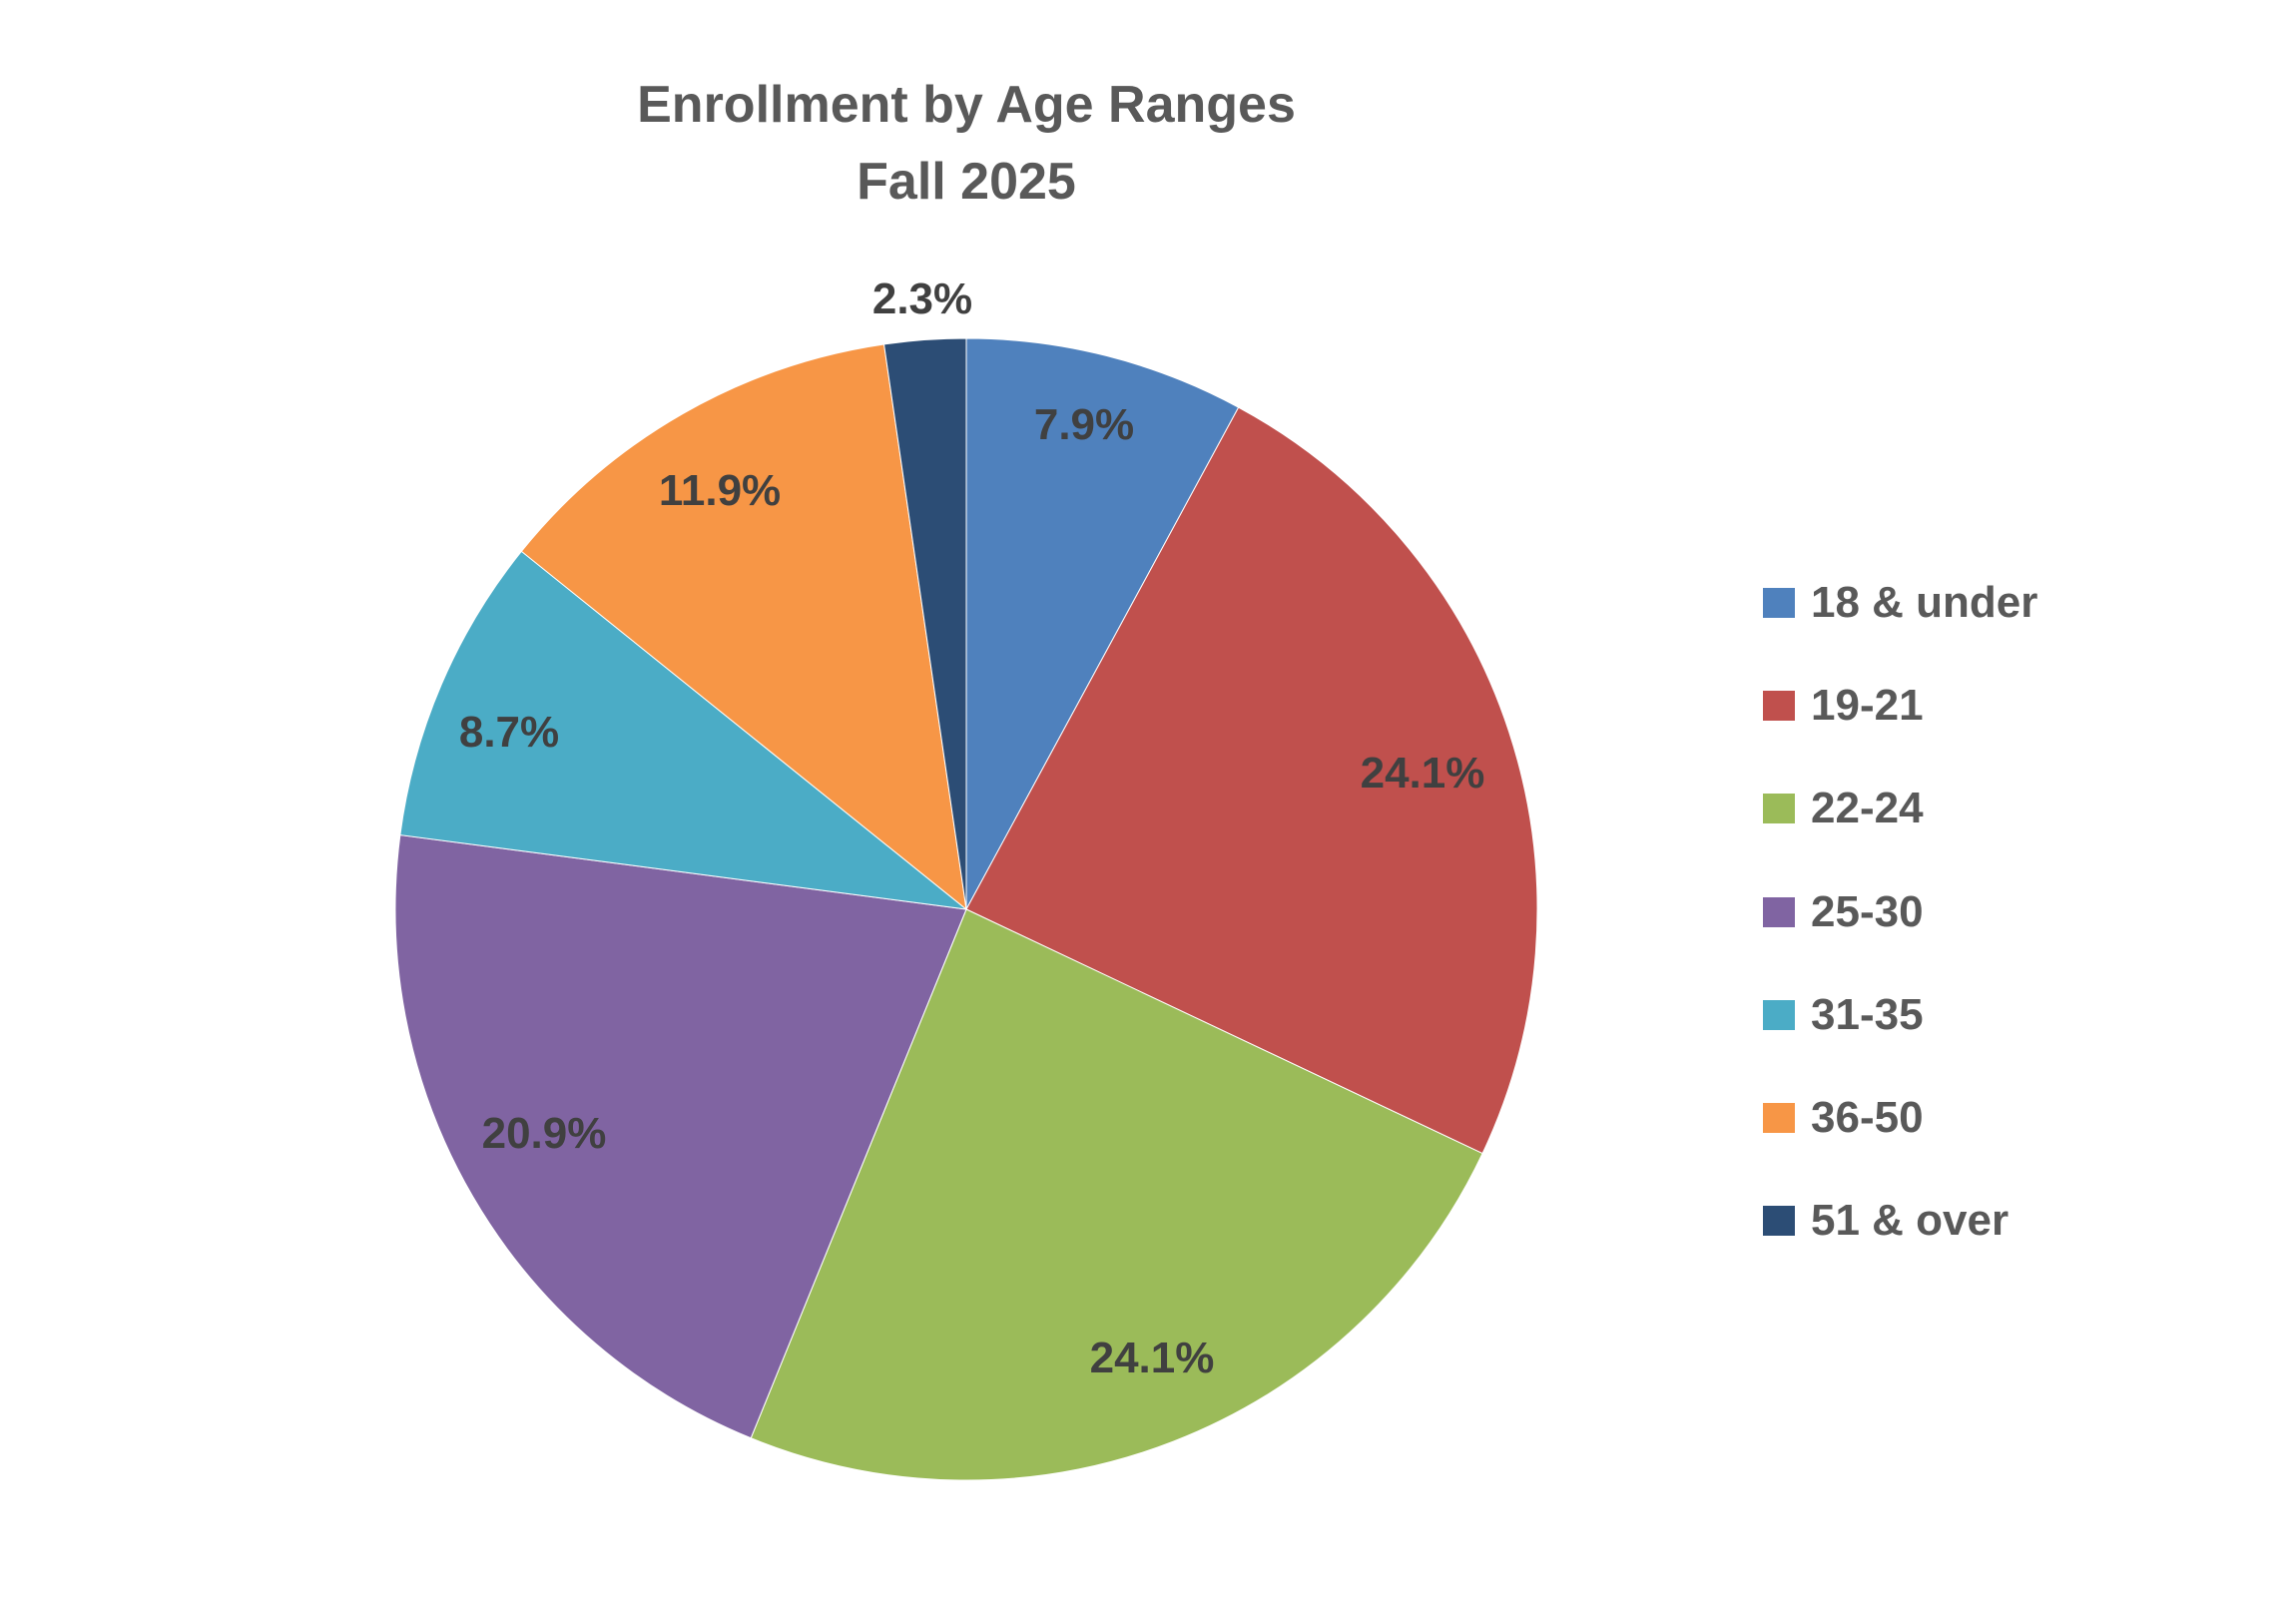 The image size is (2296, 1614). I want to click on legend-label: 25-30, so click(1868, 911).